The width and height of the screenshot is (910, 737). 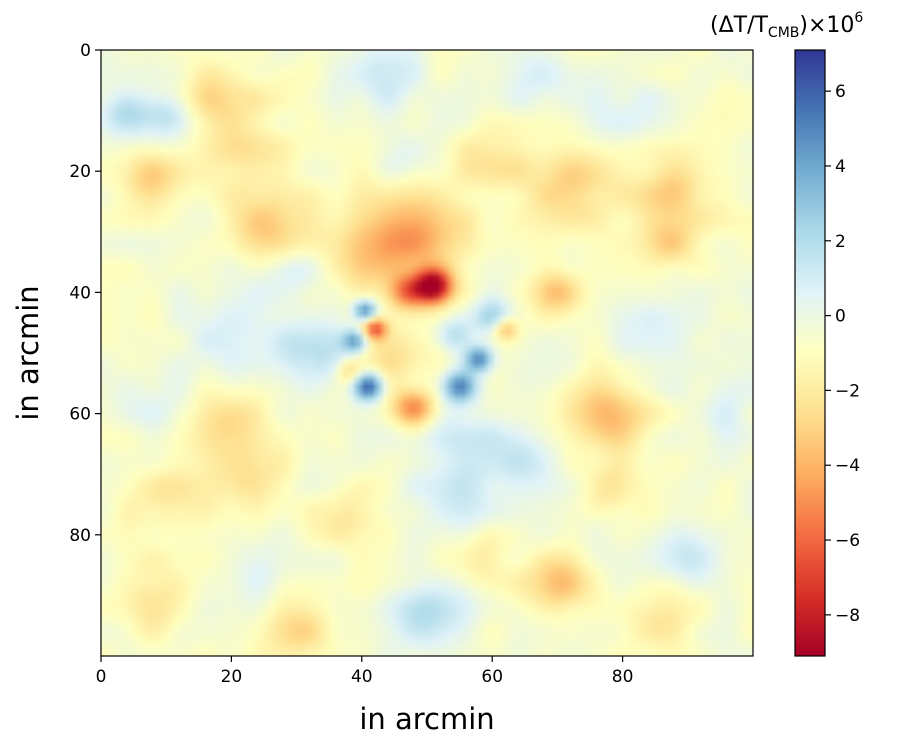 I want to click on colorbar-ticks: 6 4 2 0 −2 −4 −6 −8, so click(x=842, y=354).